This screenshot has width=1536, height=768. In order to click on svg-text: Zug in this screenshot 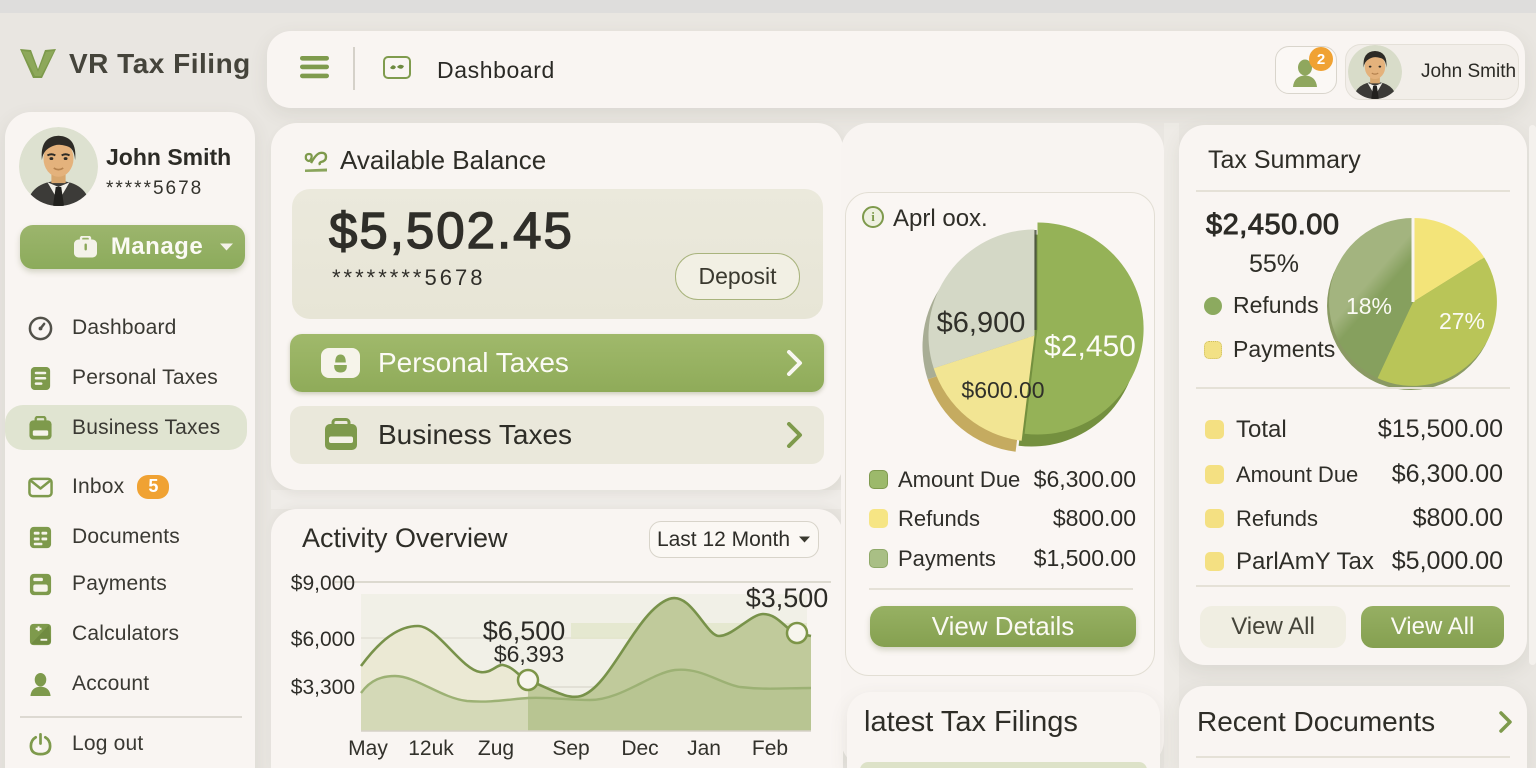, I will do `click(496, 748)`.